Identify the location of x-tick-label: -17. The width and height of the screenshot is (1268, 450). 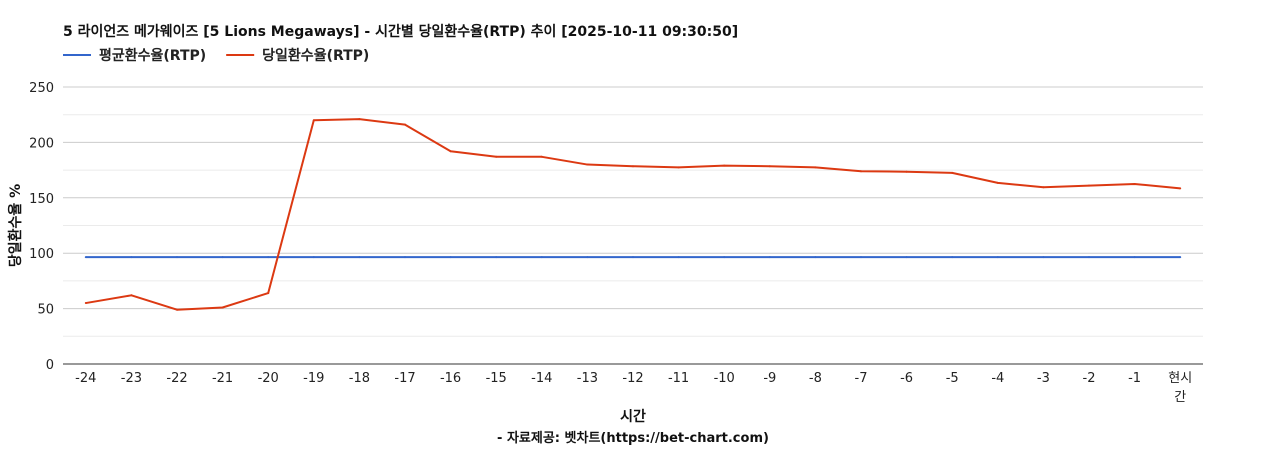
(404, 378).